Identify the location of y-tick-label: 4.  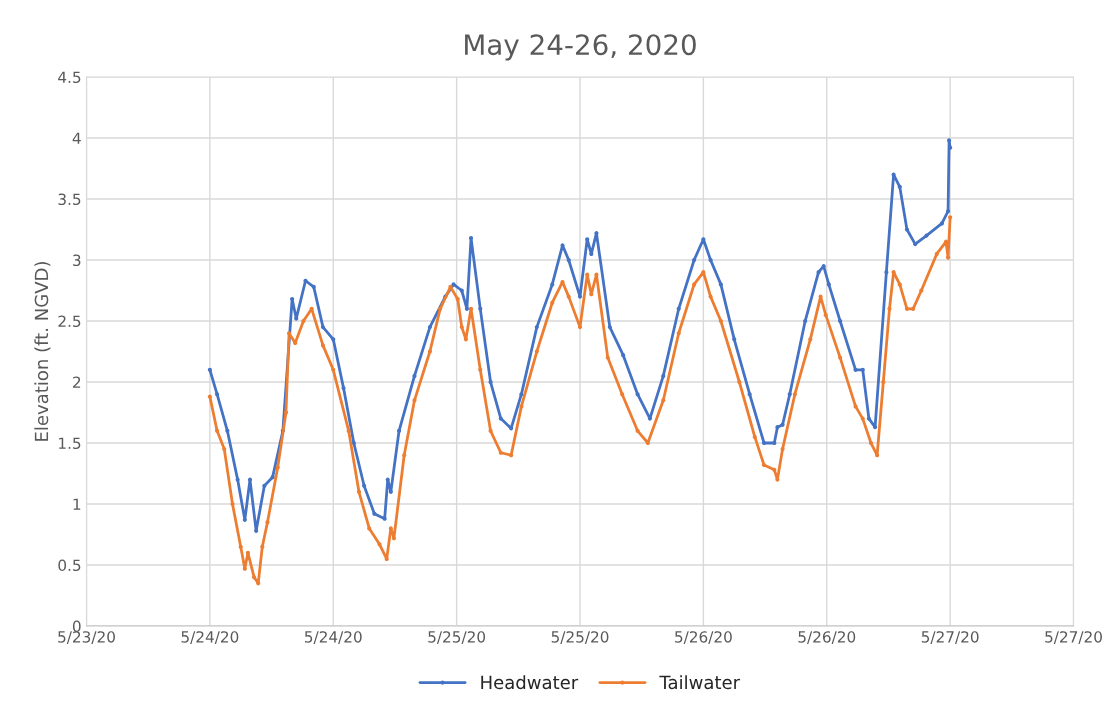
(76, 138).